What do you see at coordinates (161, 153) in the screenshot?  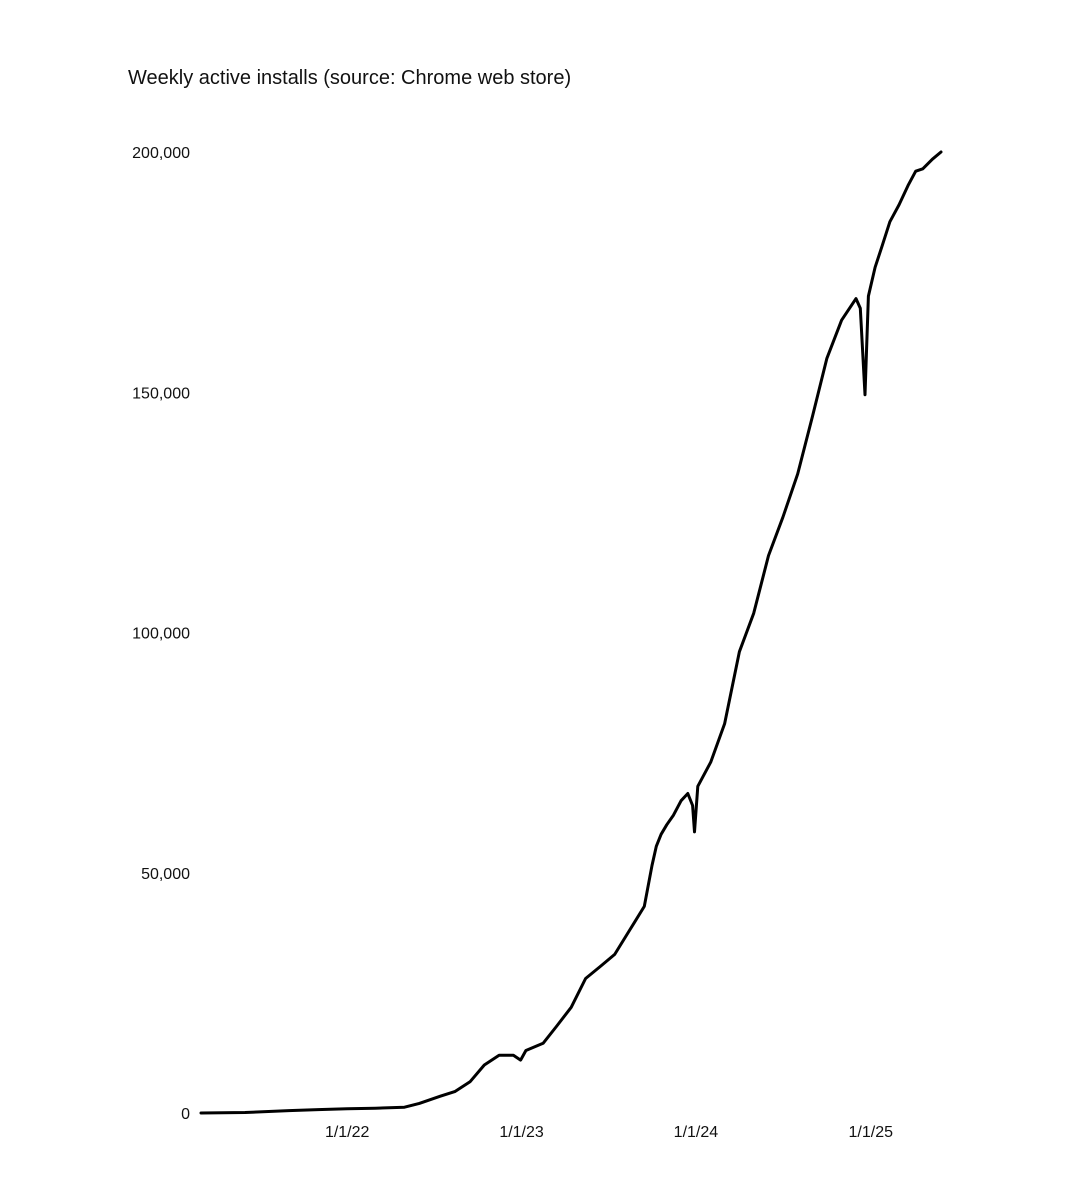 I see `y-tick-label: 200,000` at bounding box center [161, 153].